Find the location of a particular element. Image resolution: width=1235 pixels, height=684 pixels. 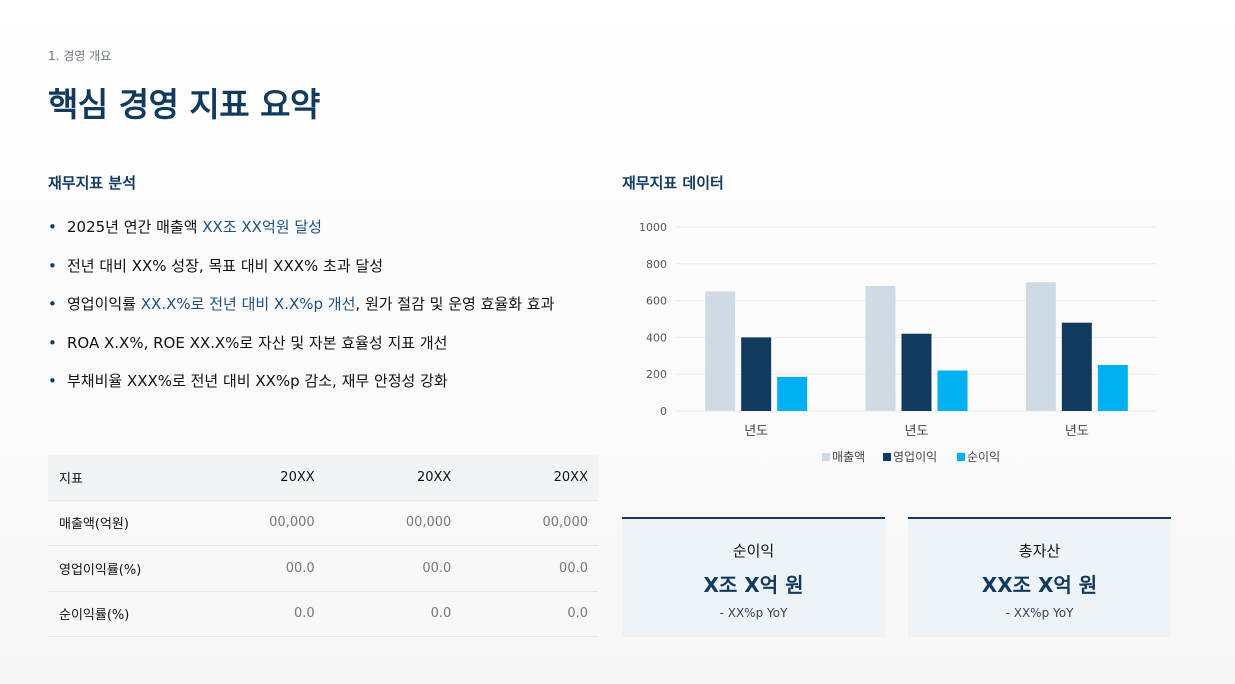

section-label: 1. 경영 개요 is located at coordinates (80, 56).